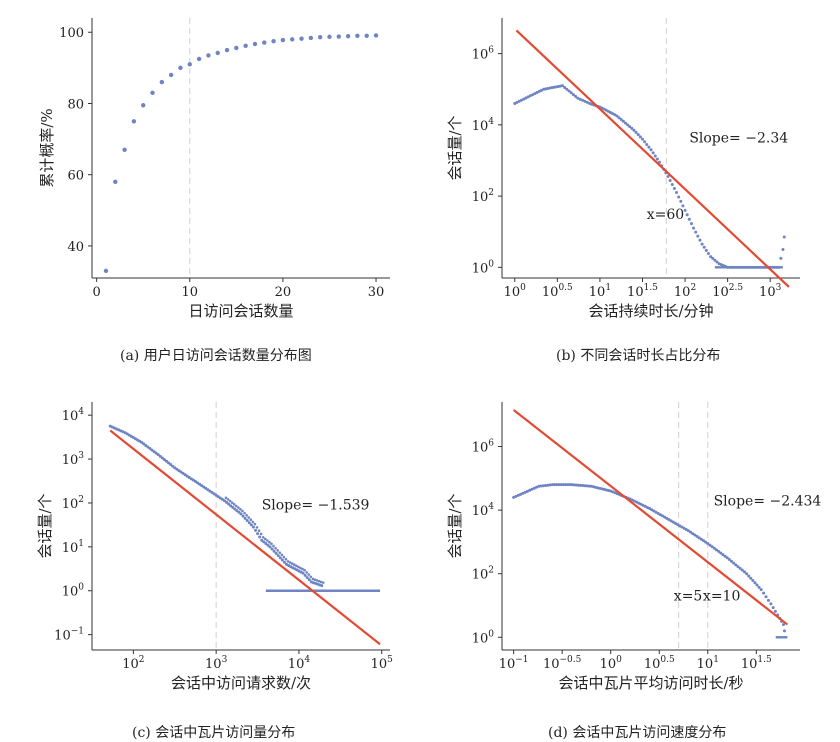 The height and width of the screenshot is (742, 840). Describe the element at coordinates (214, 733) in the screenshot. I see `caption-c: (c) 会话中瓦片访问量分布` at that location.